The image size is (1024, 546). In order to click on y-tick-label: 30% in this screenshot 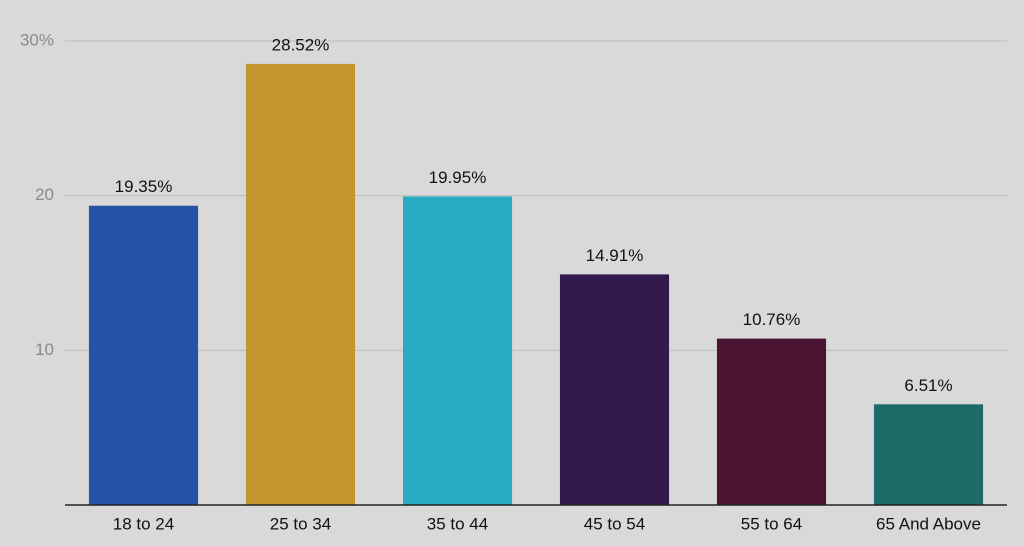, I will do `click(37, 39)`.